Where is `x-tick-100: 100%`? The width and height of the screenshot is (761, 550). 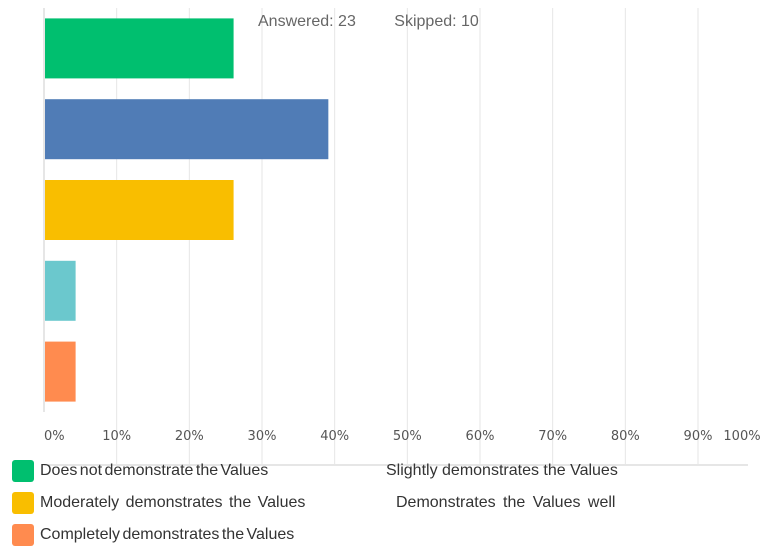
x-tick-100: 100% is located at coordinates (741, 436).